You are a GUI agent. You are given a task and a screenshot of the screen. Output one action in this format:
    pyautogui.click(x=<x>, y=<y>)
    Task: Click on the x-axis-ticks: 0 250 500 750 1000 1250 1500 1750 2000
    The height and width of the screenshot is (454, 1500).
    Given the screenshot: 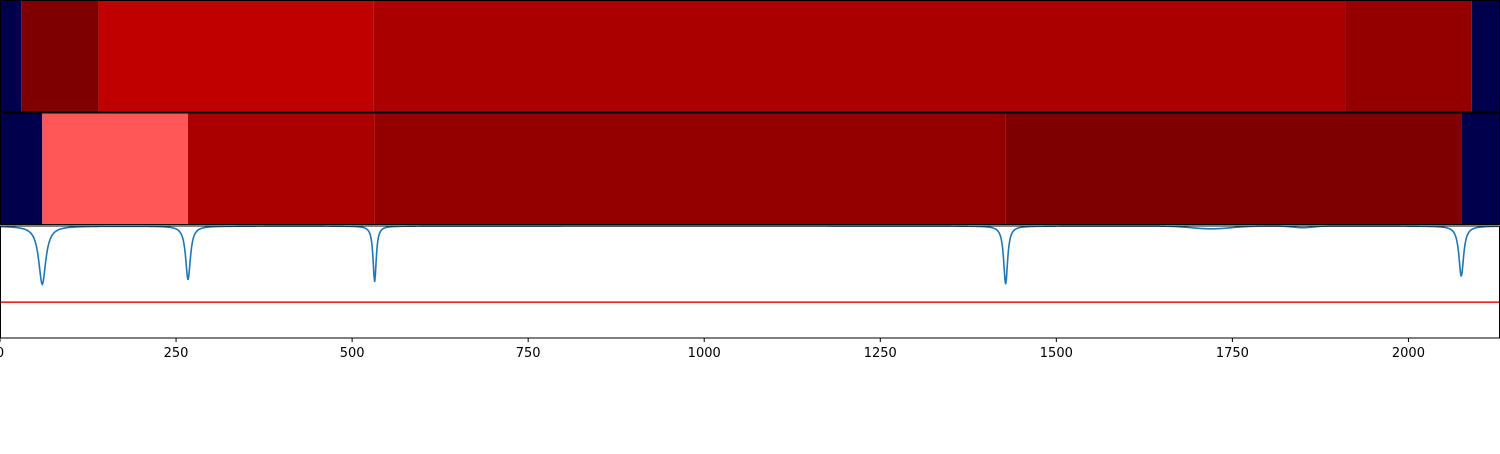 What is the action you would take?
    pyautogui.click(x=712, y=349)
    